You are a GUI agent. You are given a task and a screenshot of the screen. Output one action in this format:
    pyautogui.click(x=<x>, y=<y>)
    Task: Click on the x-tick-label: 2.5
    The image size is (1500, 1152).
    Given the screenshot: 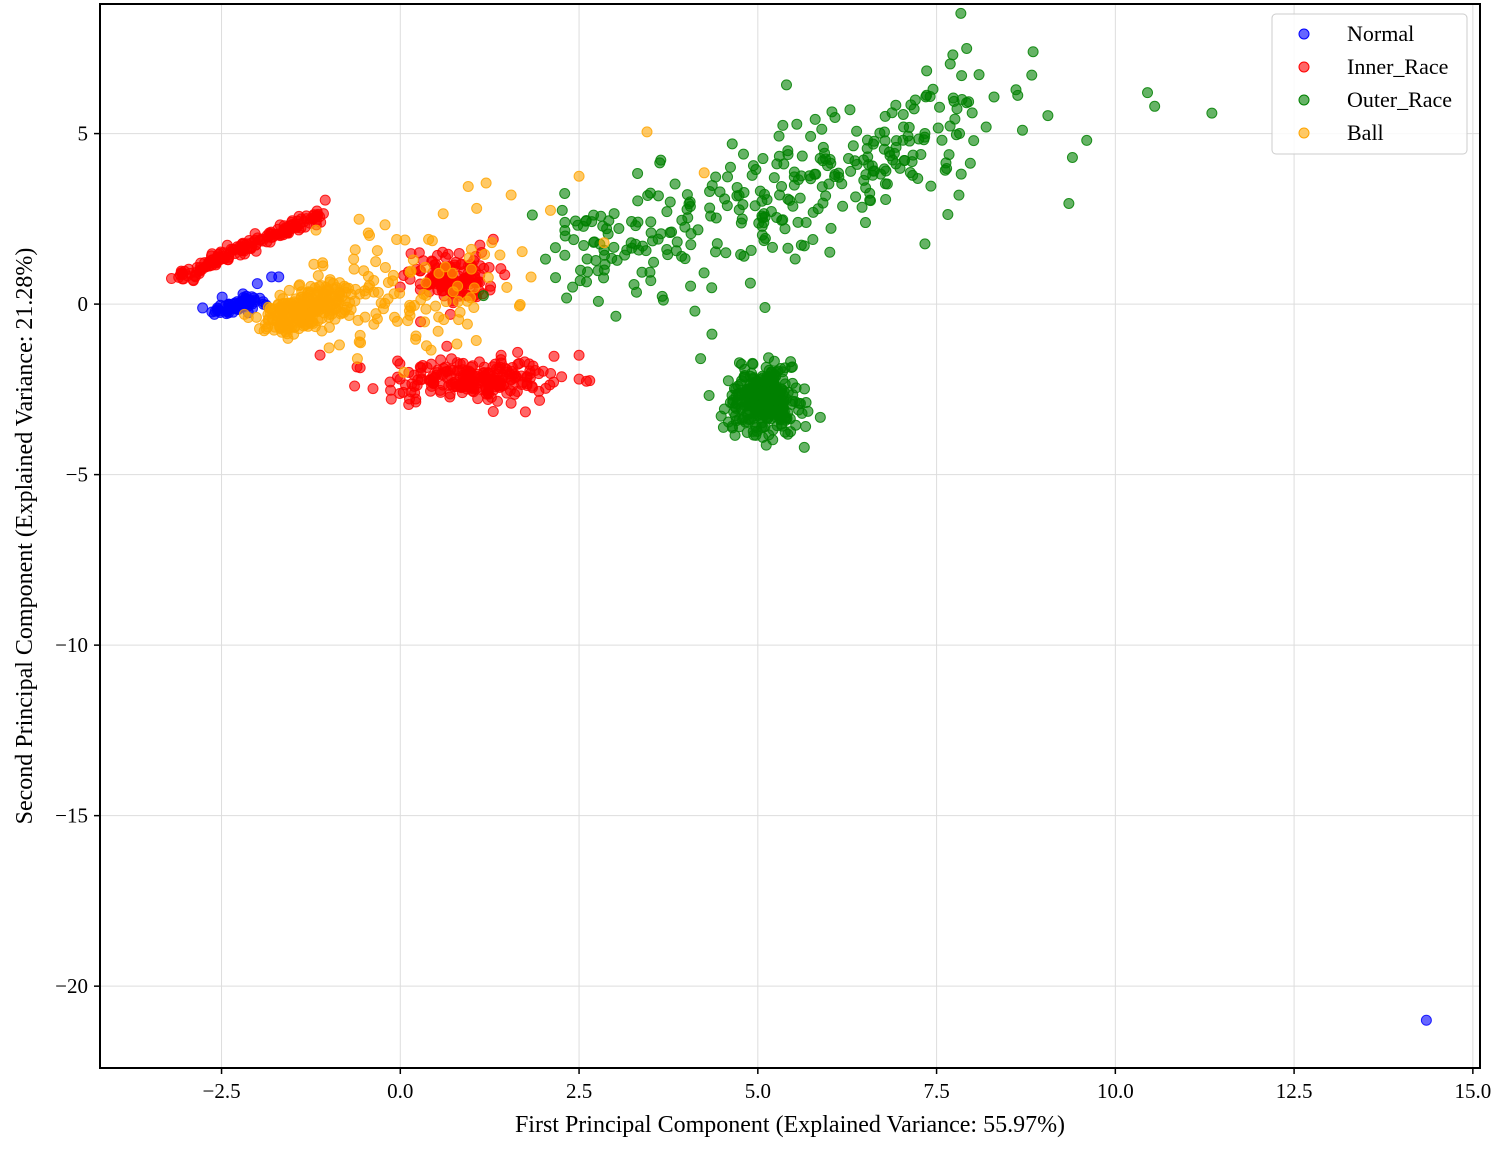 What is the action you would take?
    pyautogui.click(x=579, y=1091)
    